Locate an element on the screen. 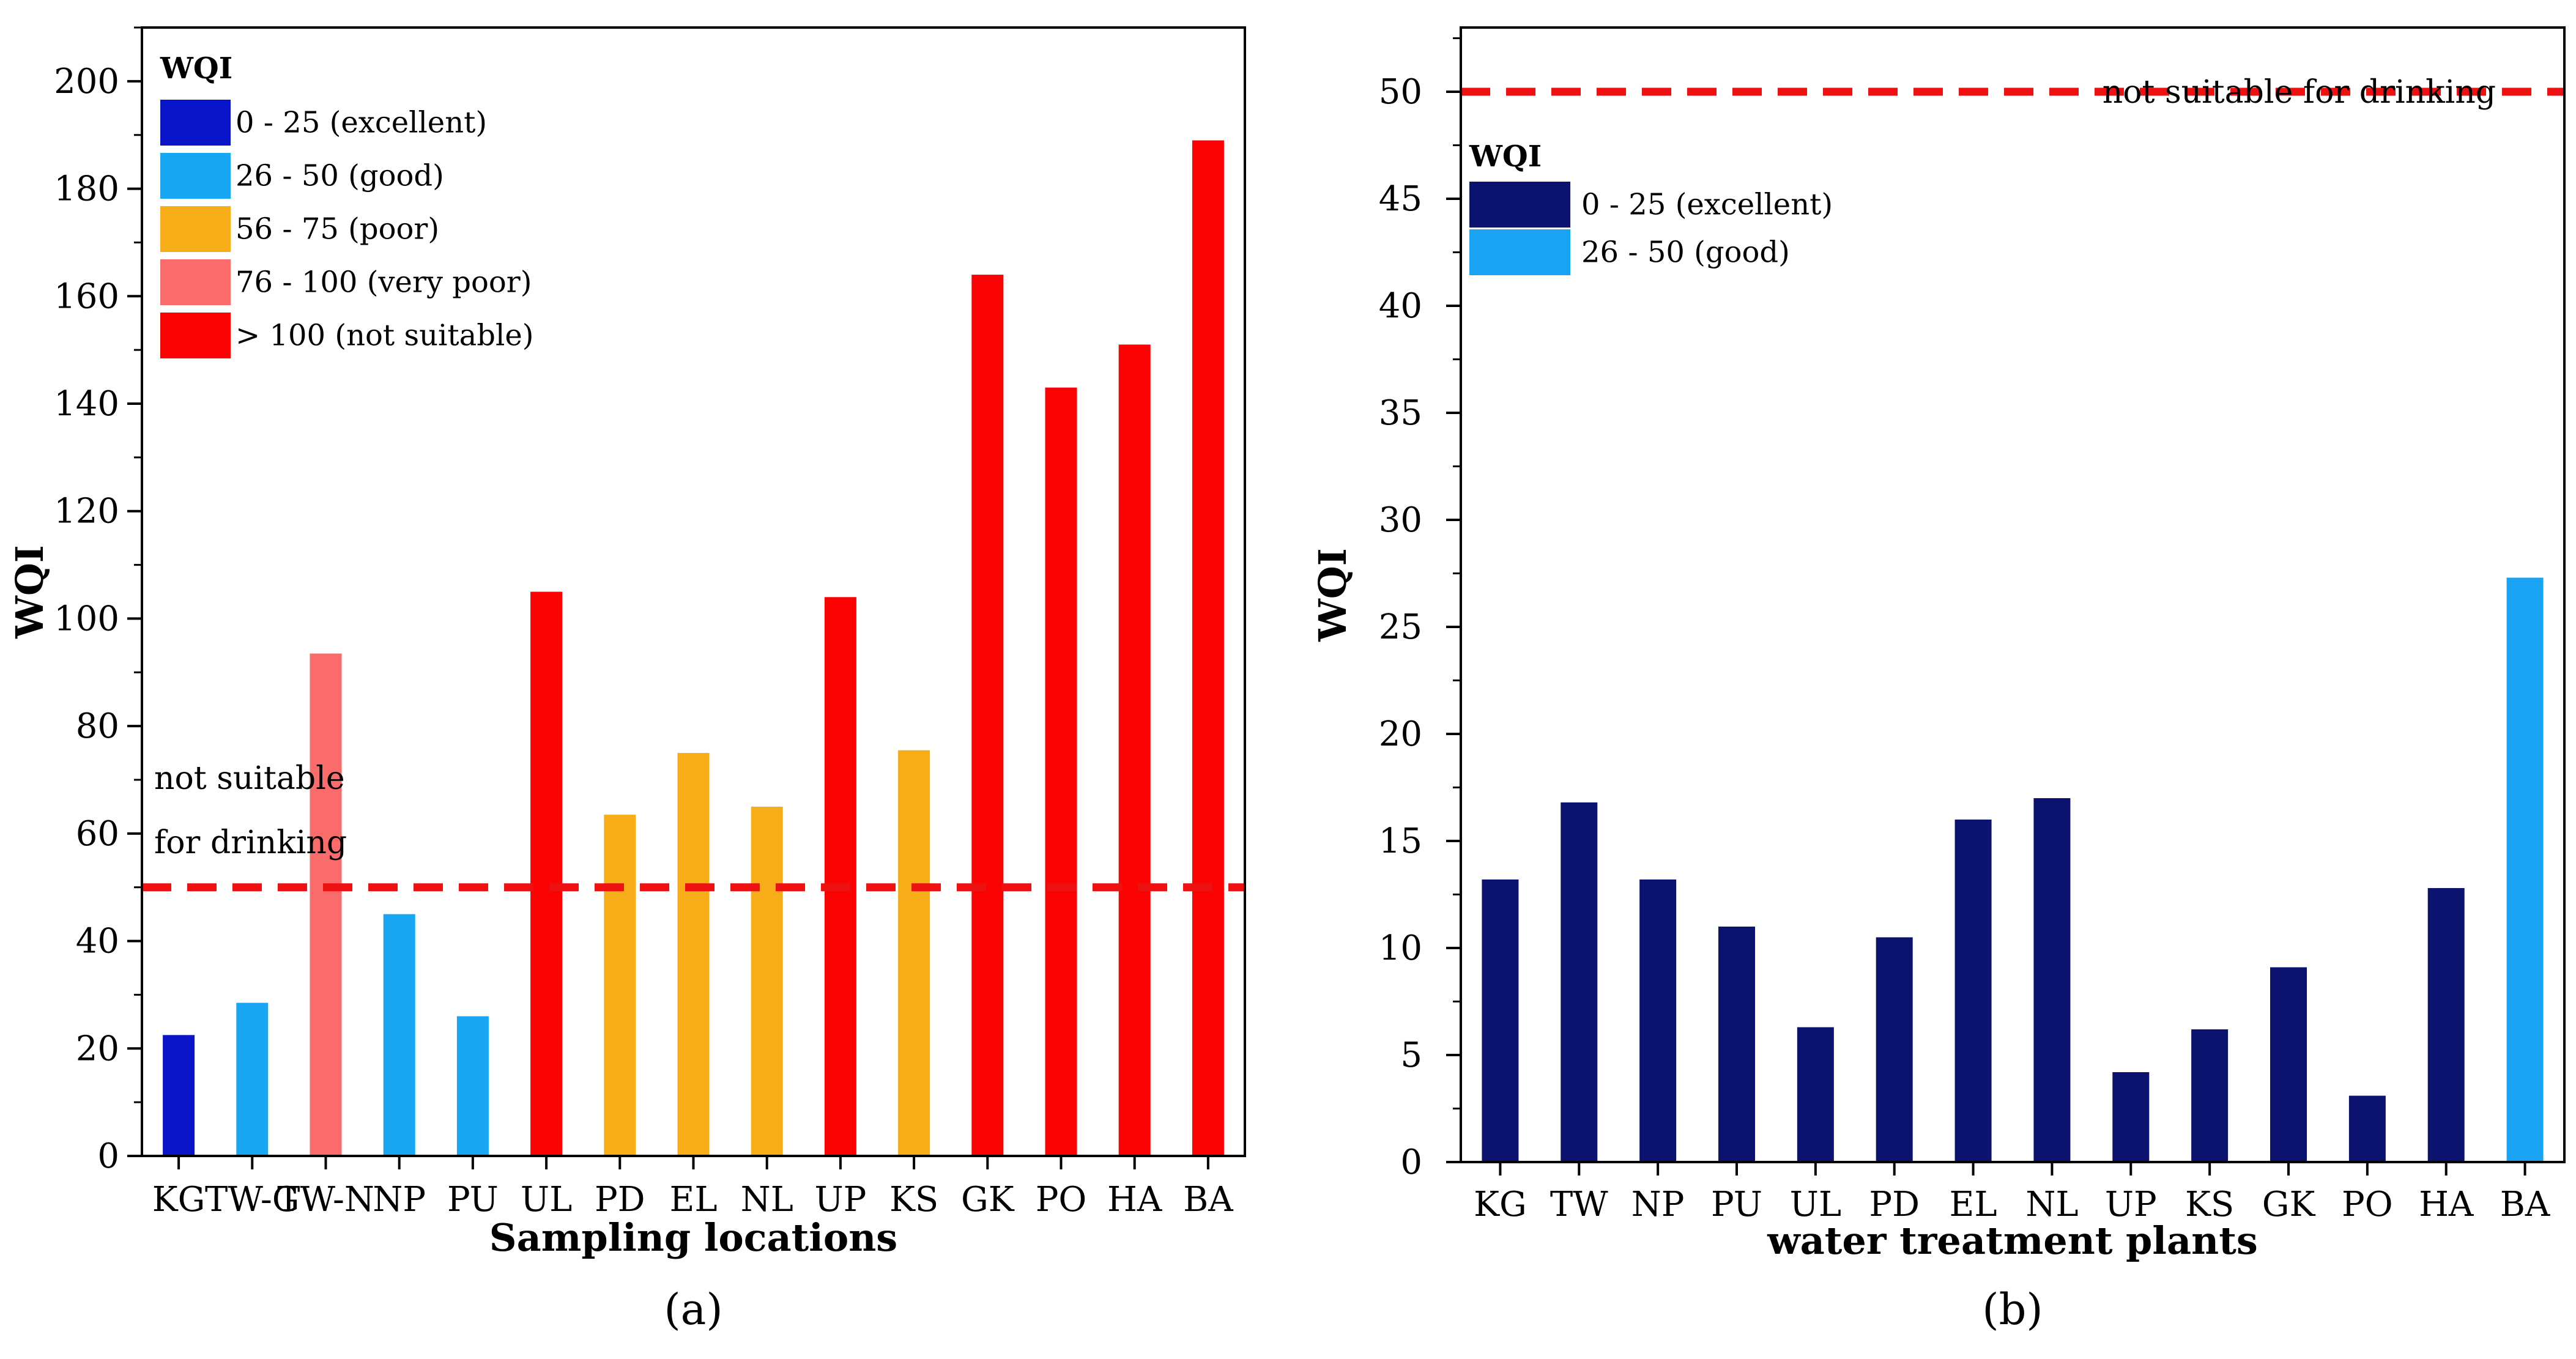  bar-pd is located at coordinates (620, 985).